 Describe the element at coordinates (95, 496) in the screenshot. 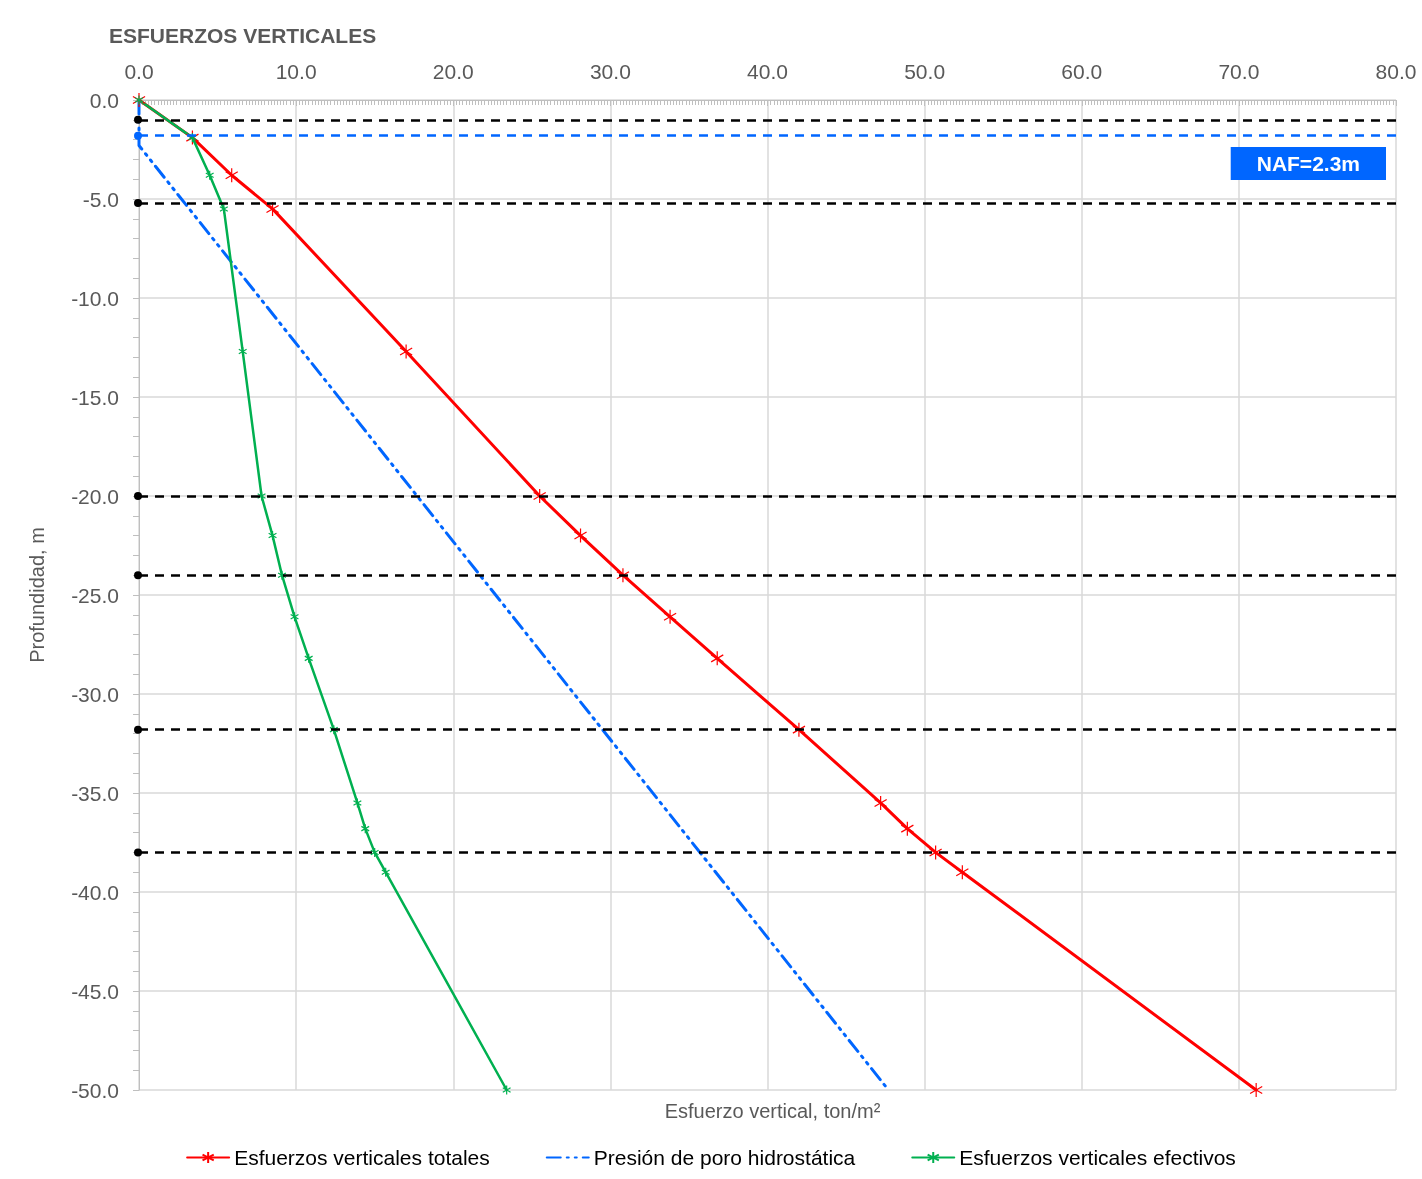

I see `y-tick-label: -20.0` at that location.